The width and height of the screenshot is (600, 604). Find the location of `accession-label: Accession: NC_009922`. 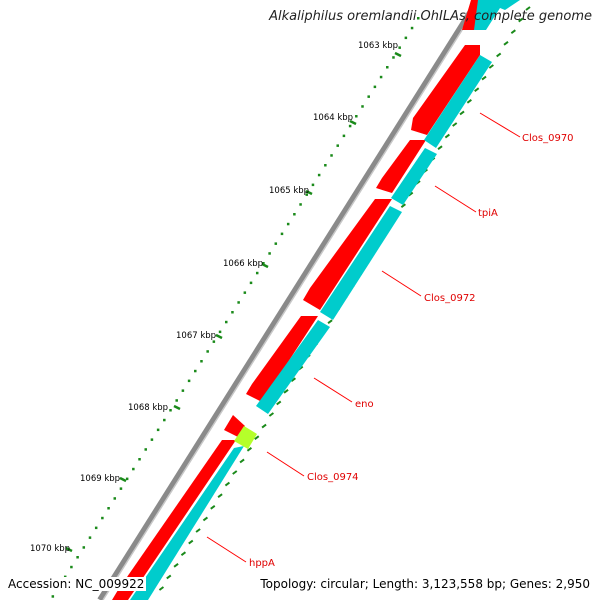

accession-label: Accession: NC_009922 is located at coordinates (76, 584).